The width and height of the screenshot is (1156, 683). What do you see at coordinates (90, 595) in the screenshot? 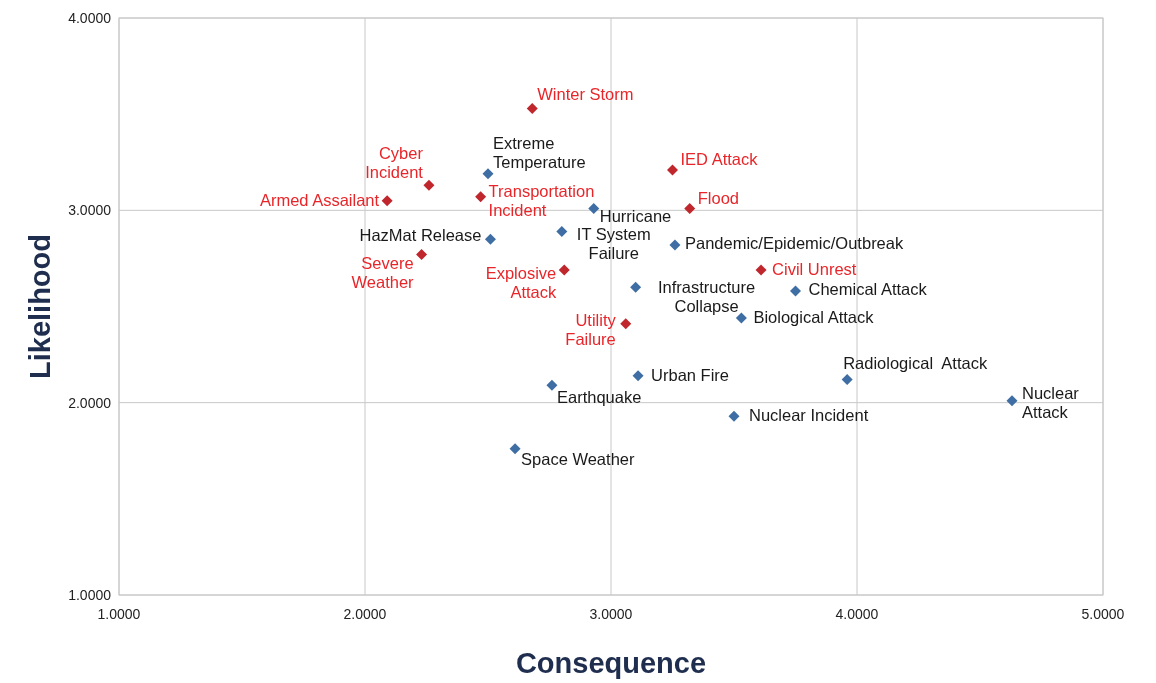
I see `y-tick-label: 1.0000` at bounding box center [90, 595].